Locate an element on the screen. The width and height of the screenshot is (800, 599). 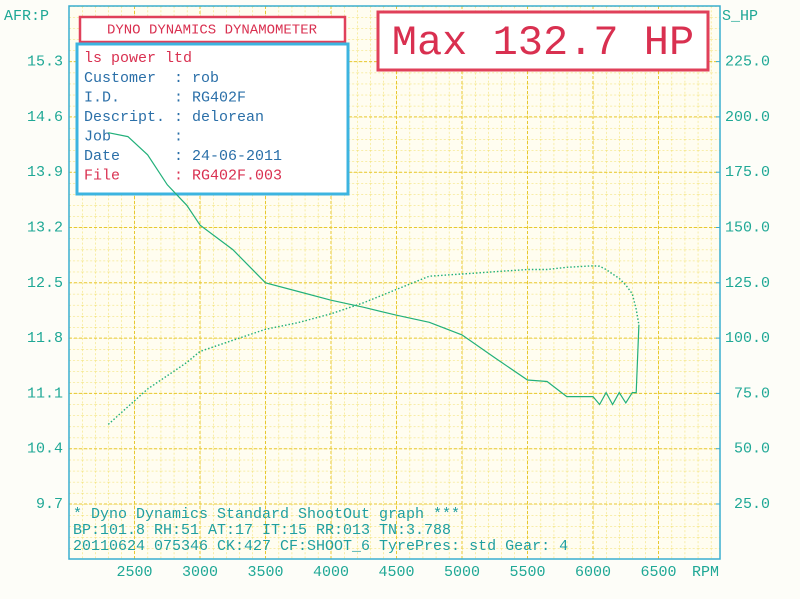
x-tick-label: 5000 is located at coordinates (462, 572).